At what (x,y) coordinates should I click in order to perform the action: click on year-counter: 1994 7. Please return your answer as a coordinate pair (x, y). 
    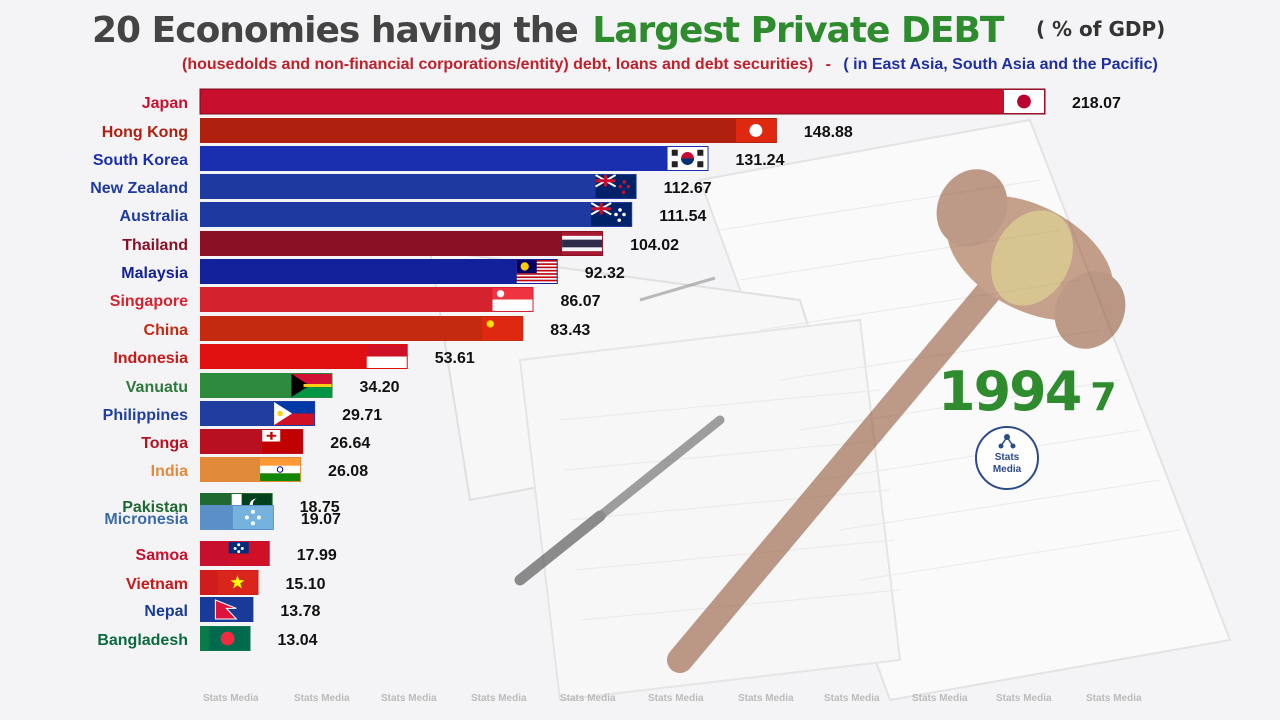
    Looking at the image, I should click on (1027, 391).